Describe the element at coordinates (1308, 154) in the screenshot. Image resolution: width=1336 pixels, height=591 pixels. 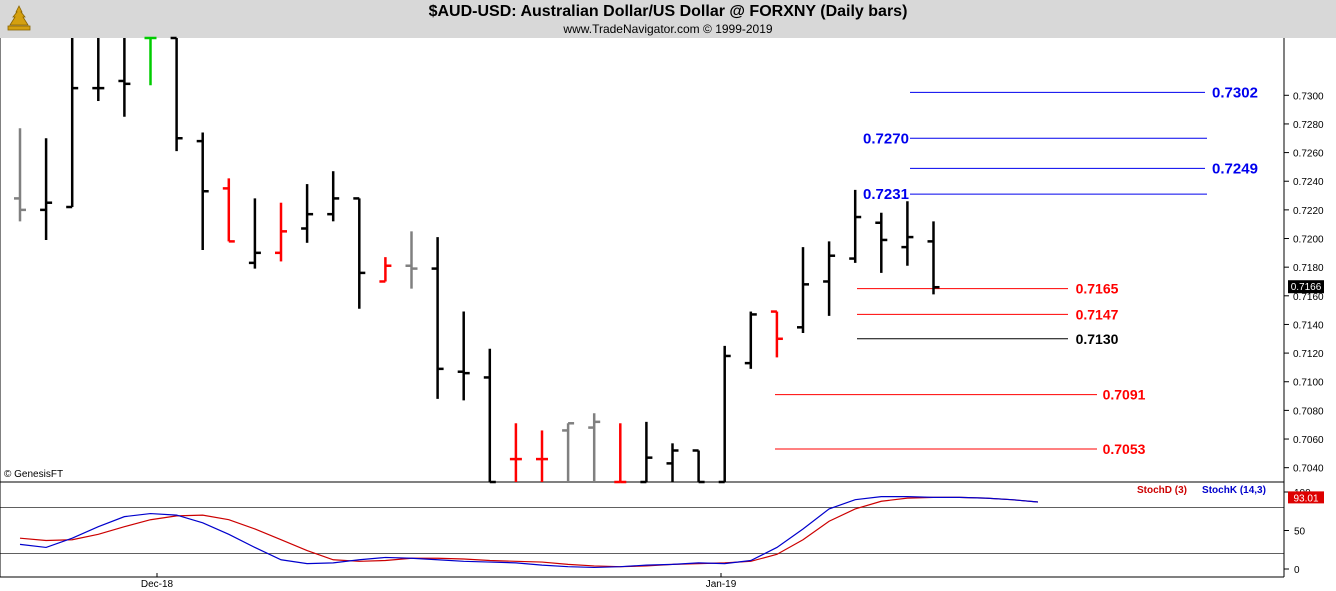
I see `price-tick-label: 0.7260` at that location.